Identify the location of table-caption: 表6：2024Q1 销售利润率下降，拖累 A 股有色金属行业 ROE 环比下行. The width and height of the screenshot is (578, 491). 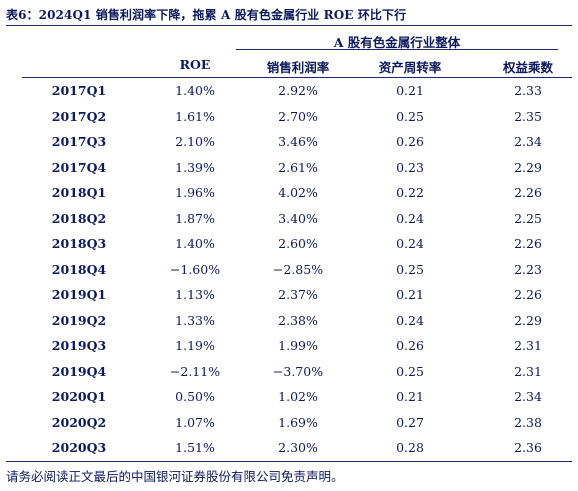
(206, 15).